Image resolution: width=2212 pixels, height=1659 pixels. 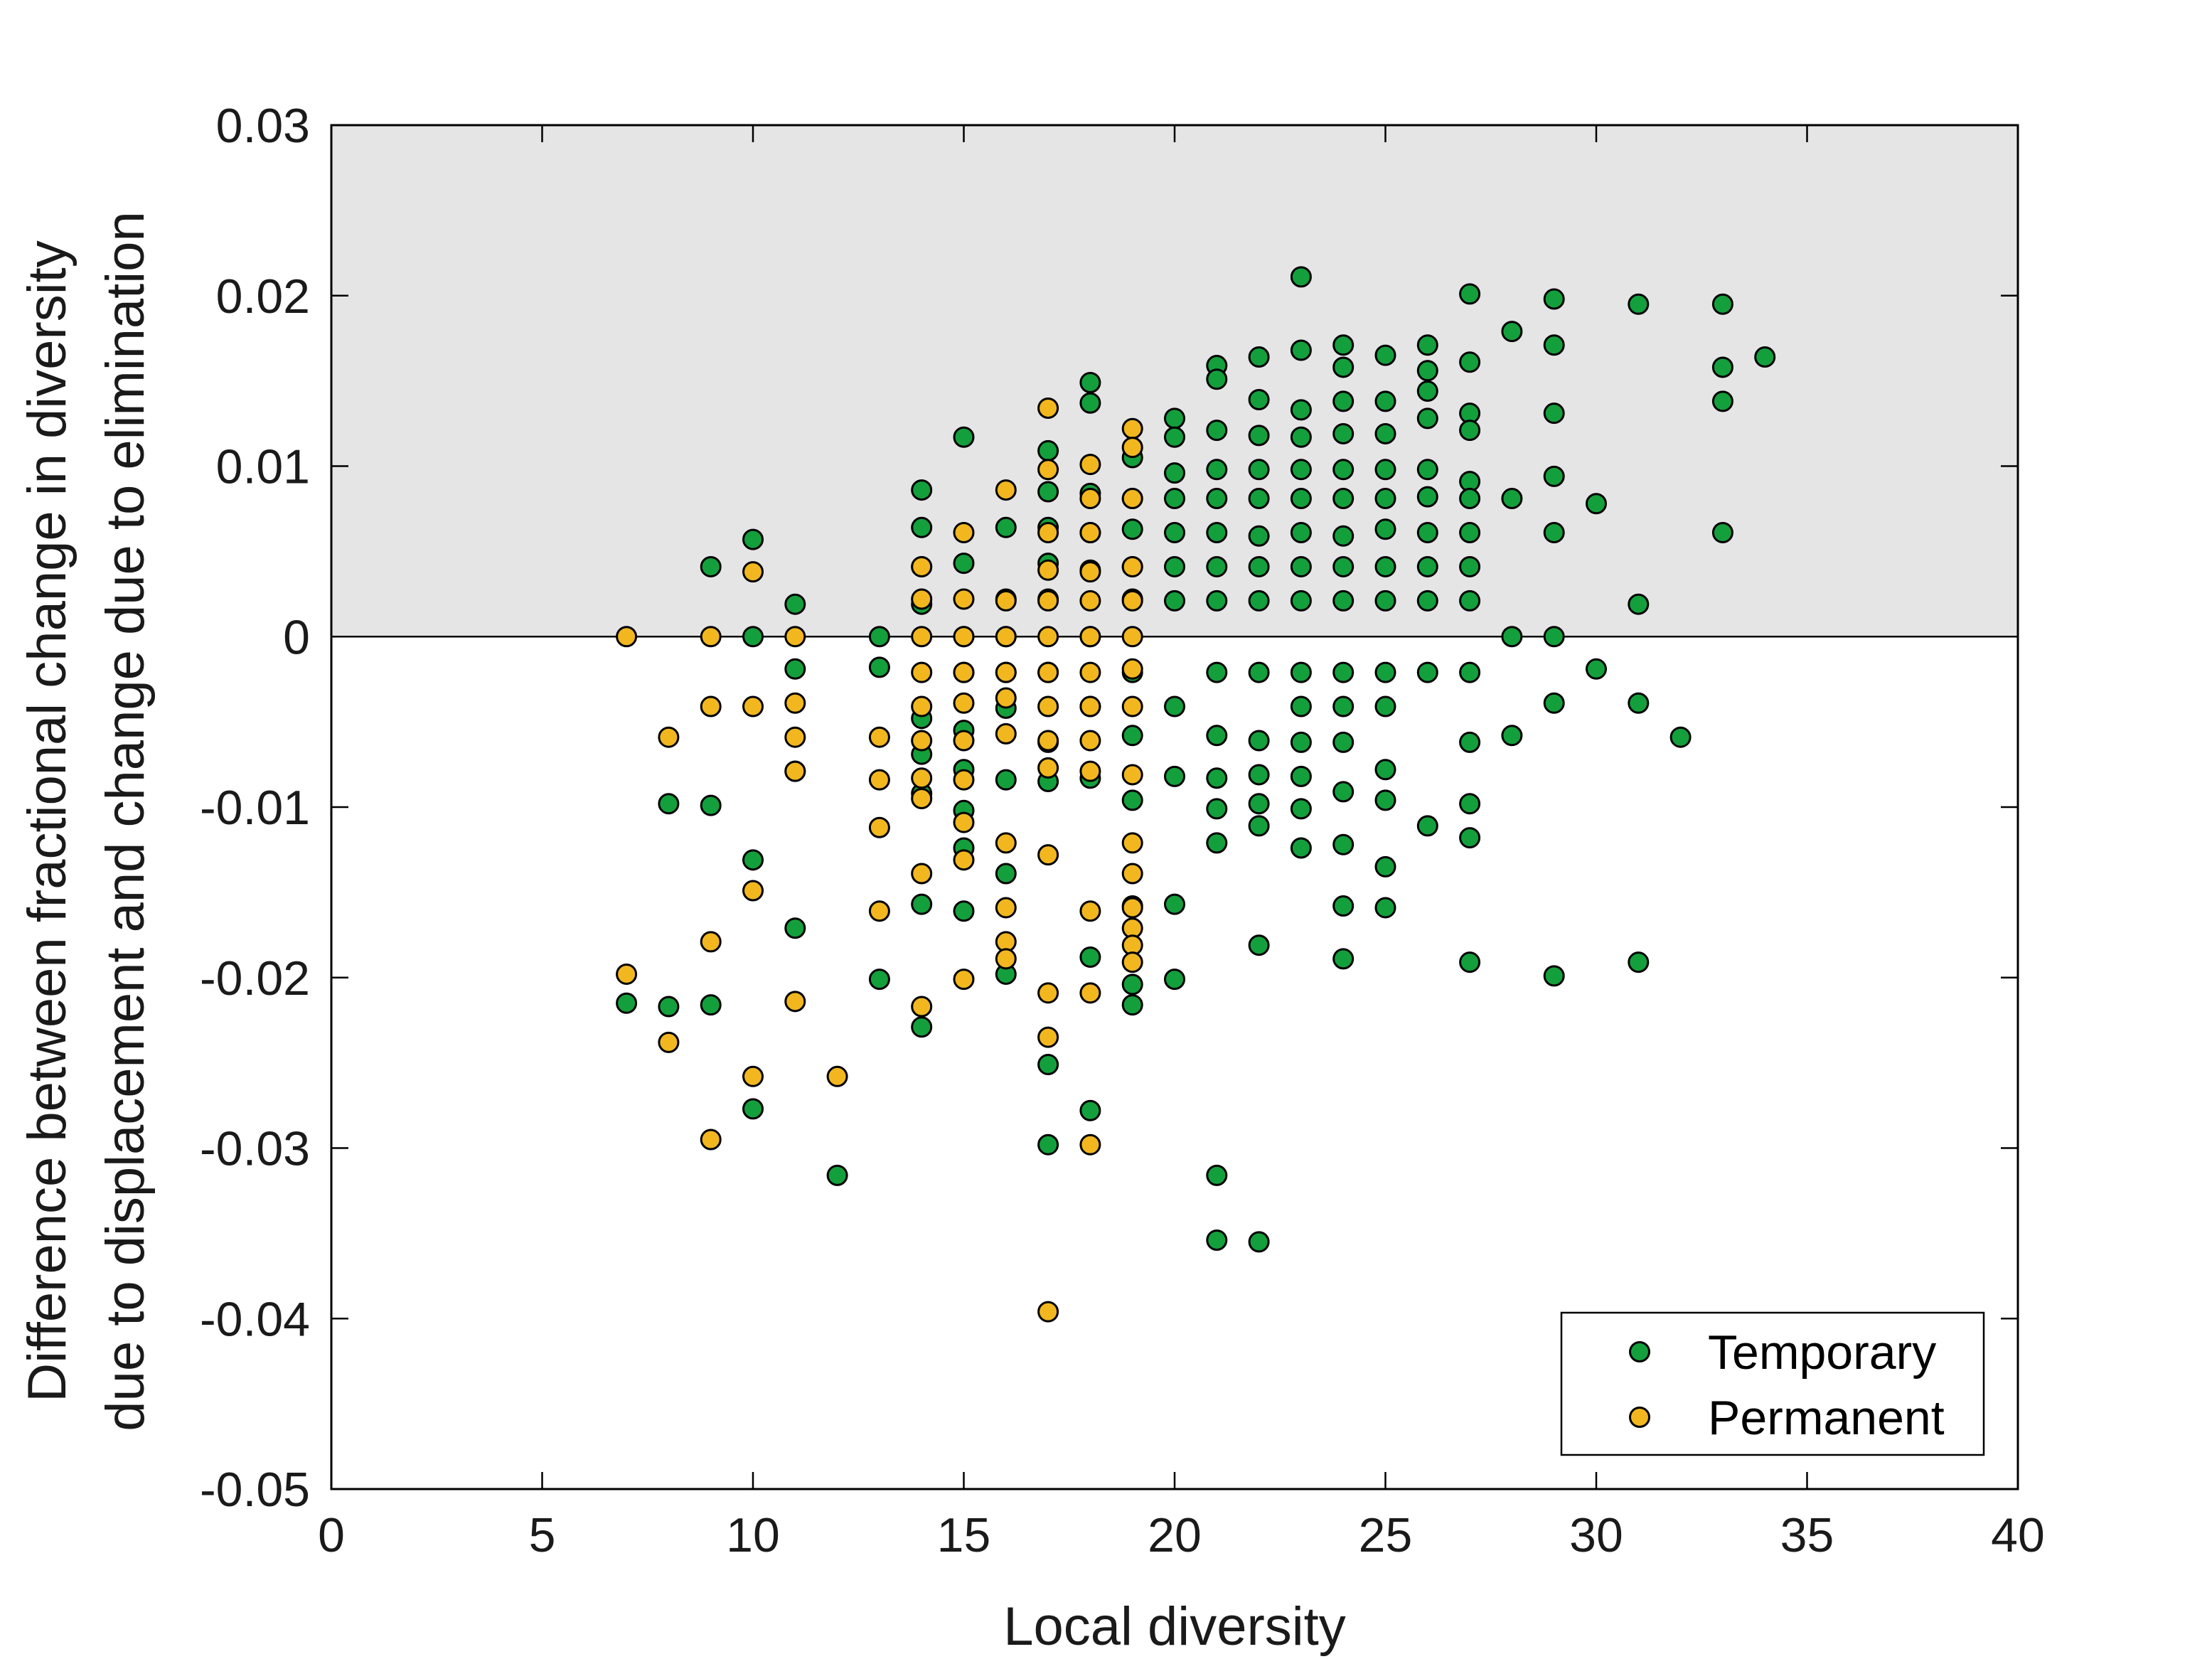 I want to click on legend-marker-temporary, so click(x=1639, y=1351).